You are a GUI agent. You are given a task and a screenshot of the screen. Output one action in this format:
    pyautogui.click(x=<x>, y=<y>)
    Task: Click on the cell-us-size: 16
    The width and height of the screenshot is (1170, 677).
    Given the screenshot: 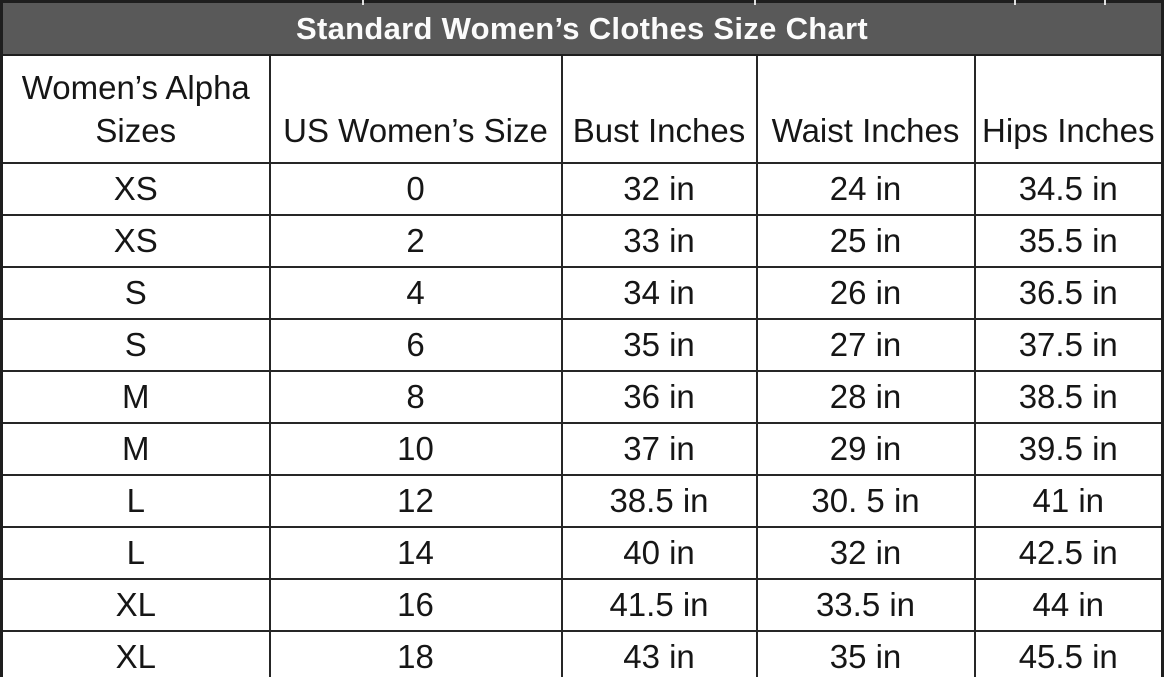 What is the action you would take?
    pyautogui.click(x=415, y=605)
    